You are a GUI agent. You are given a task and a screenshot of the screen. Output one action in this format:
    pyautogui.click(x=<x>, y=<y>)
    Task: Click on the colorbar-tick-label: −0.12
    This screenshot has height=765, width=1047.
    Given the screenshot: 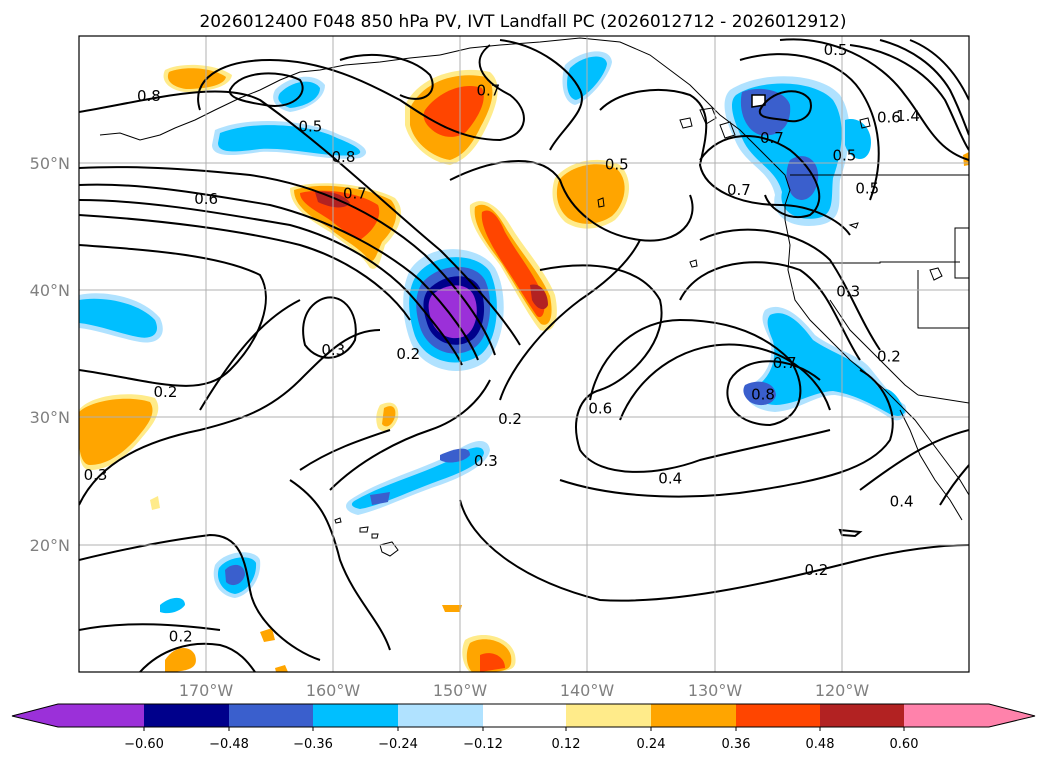 What is the action you would take?
    pyautogui.click(x=483, y=744)
    